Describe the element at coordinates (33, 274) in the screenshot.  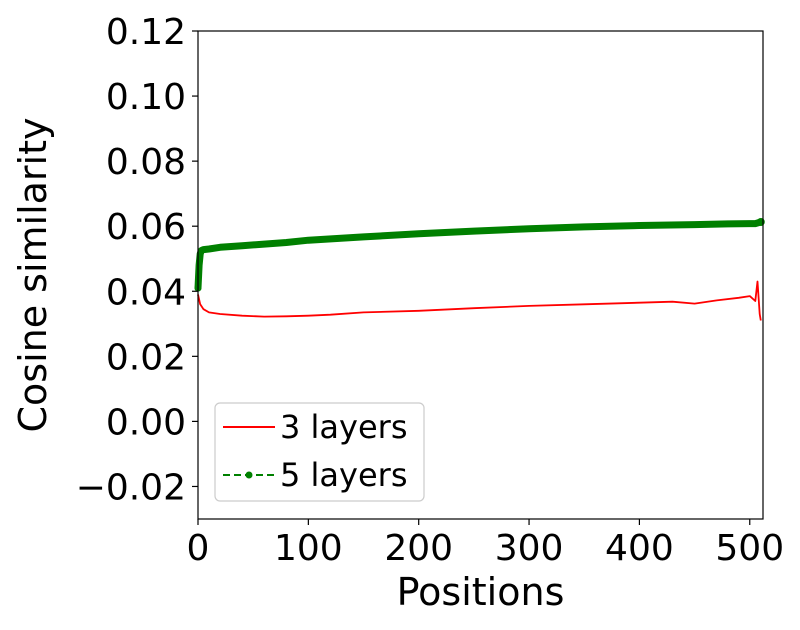
I see `y-axis-label: Cosine similarity` at that location.